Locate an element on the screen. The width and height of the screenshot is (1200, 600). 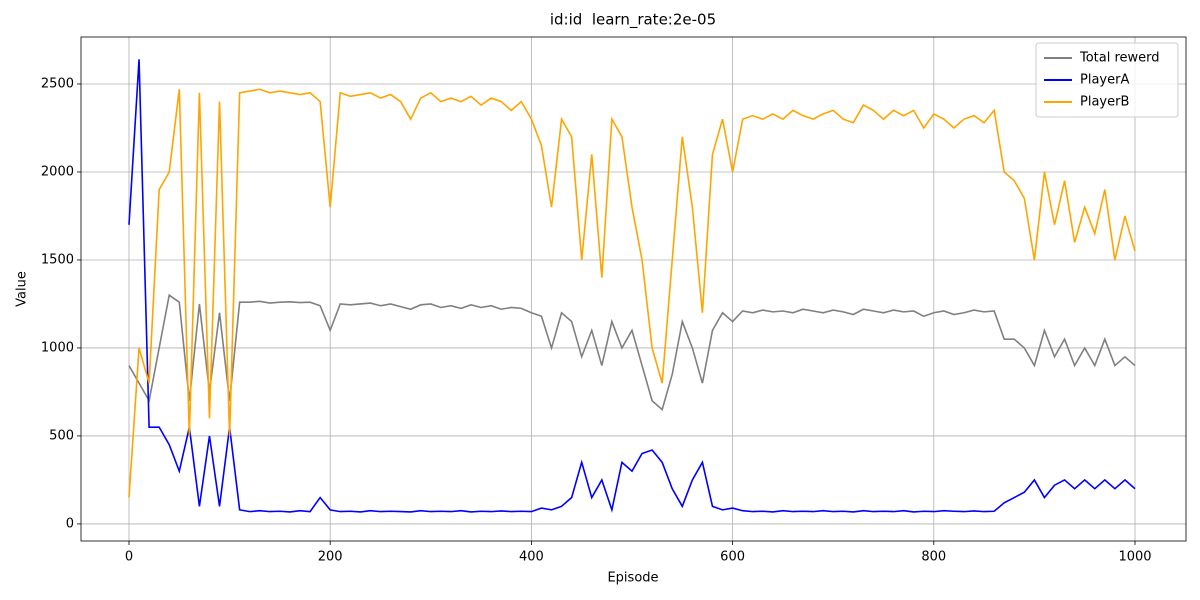
legend-label: PlayerA is located at coordinates (1104, 80).